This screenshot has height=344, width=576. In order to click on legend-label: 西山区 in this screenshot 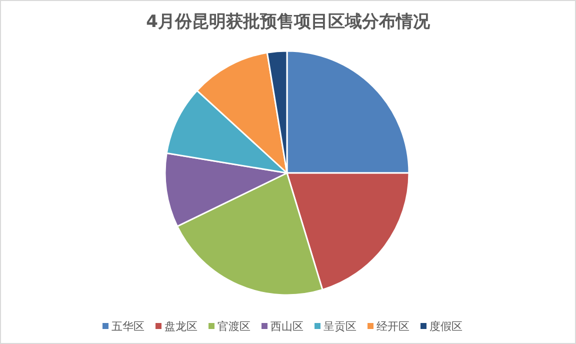, I will do `click(287, 326)`.